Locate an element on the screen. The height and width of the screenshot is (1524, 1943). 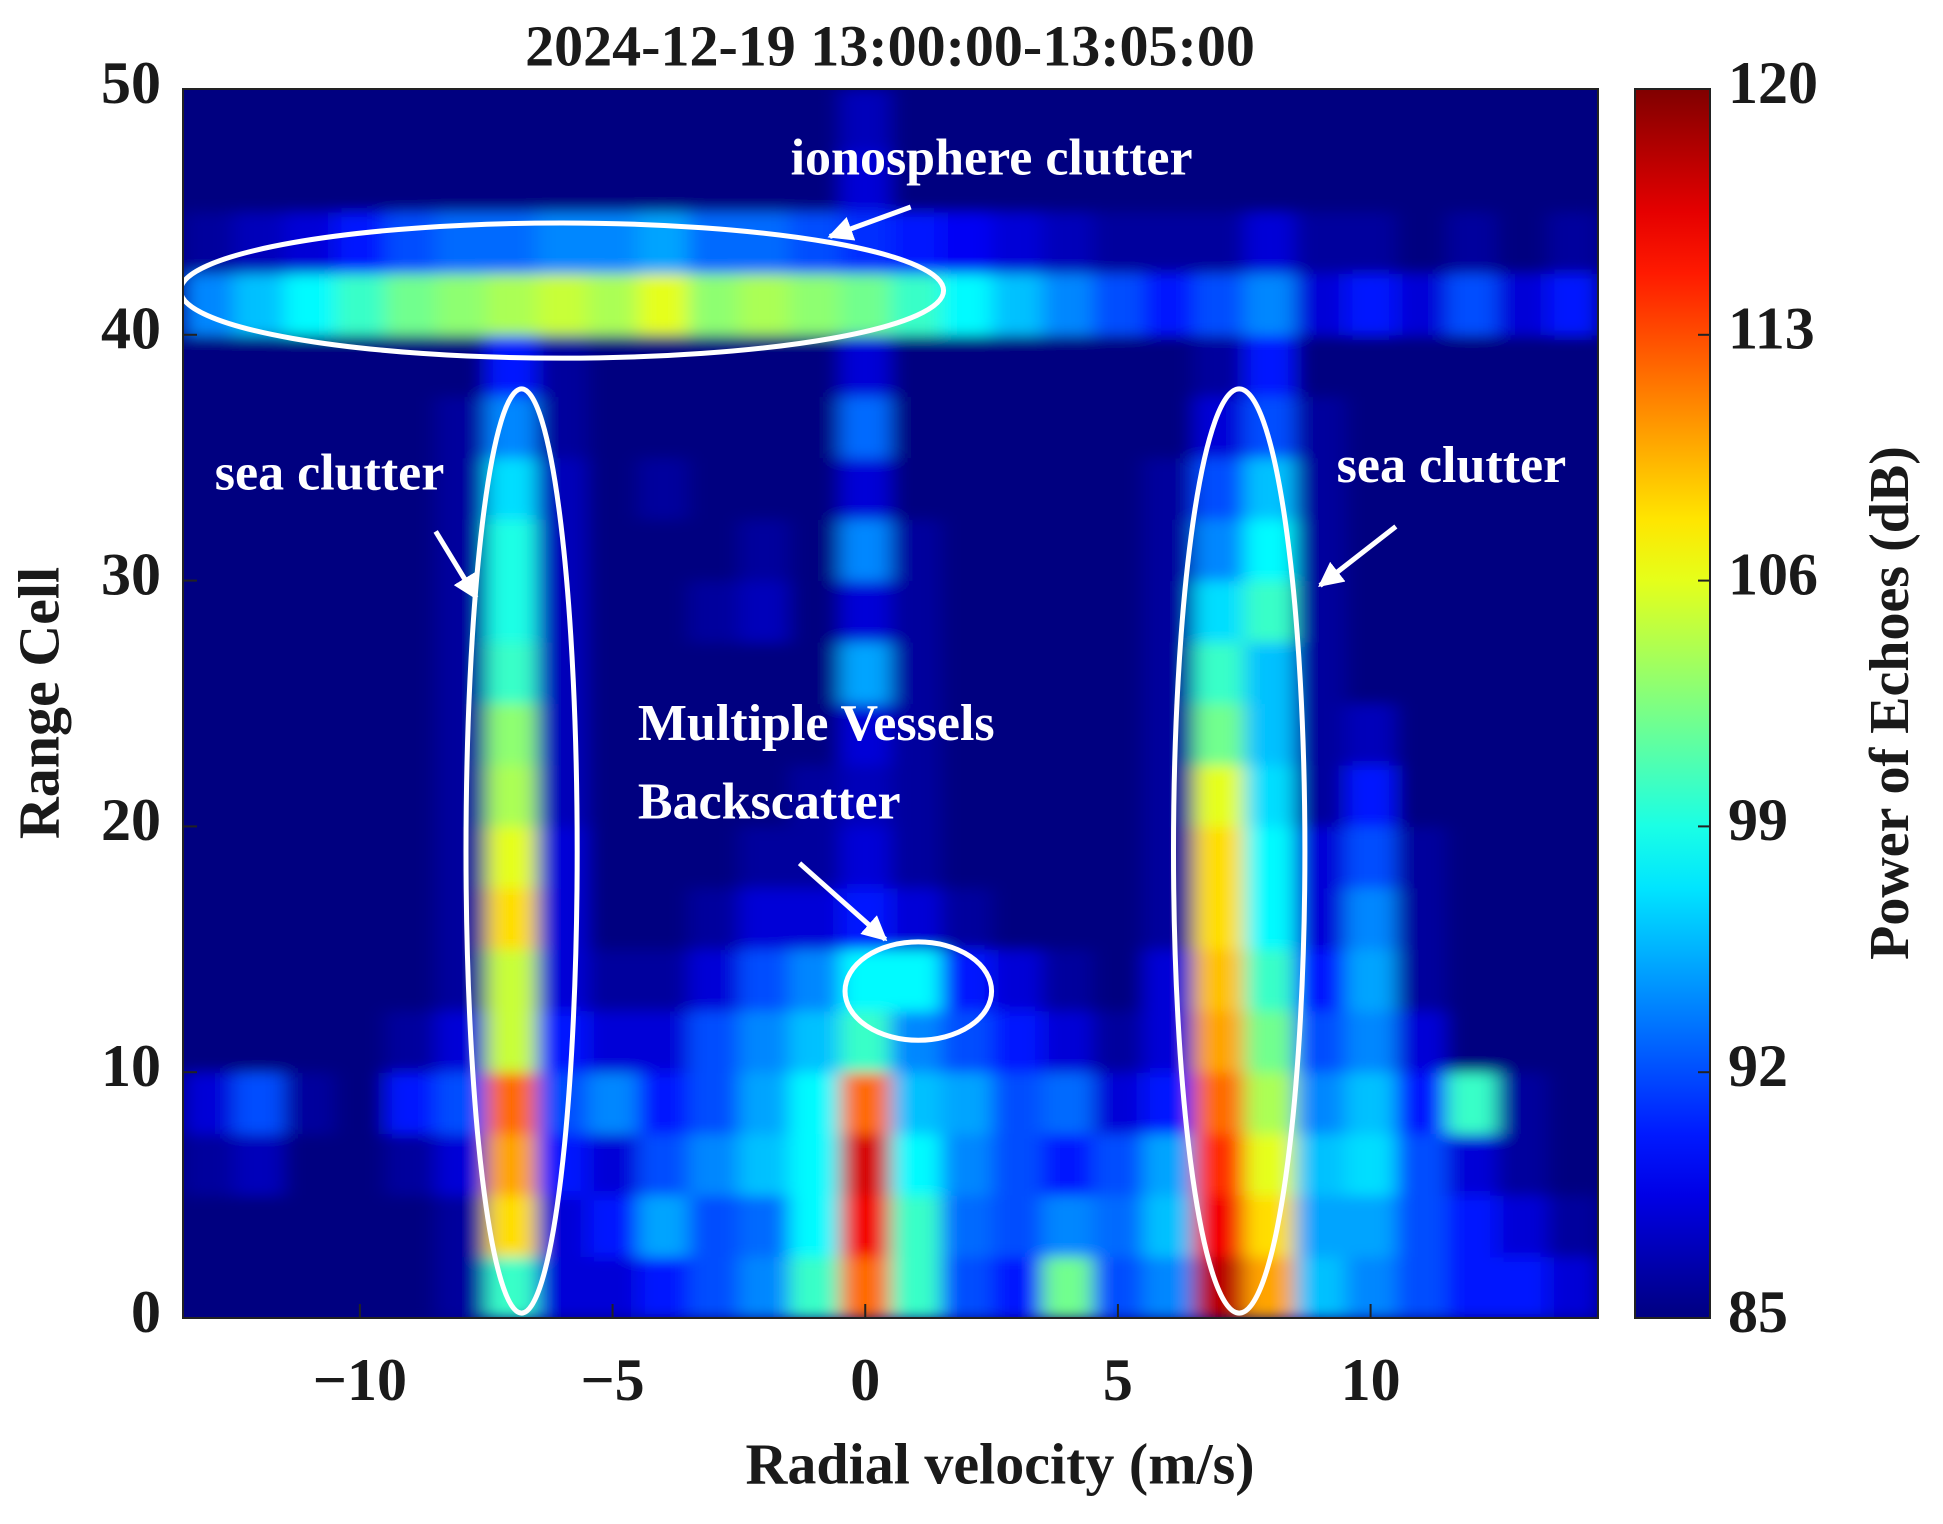
x-axis-label: Radial velocity (m/s) is located at coordinates (999, 1463).